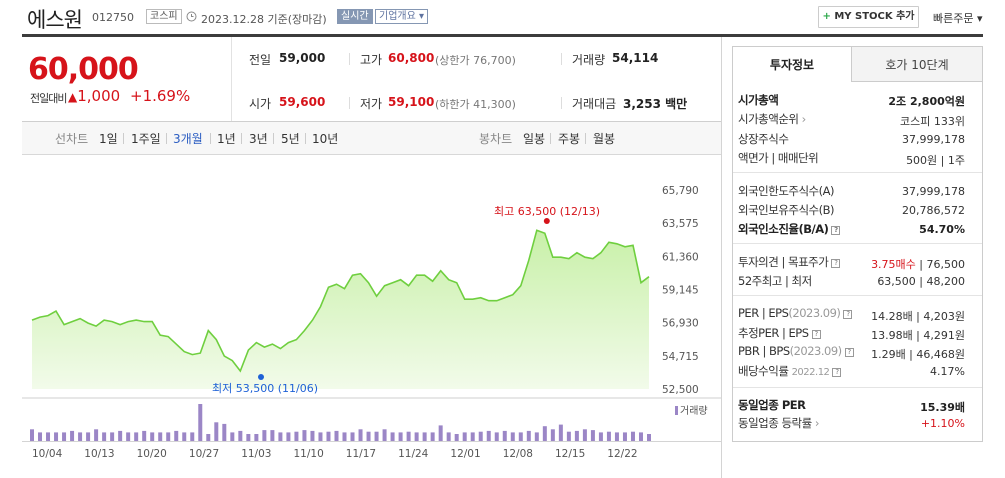 The height and width of the screenshot is (478, 1005). Describe the element at coordinates (231, 79) in the screenshot. I see `price-divider` at that location.